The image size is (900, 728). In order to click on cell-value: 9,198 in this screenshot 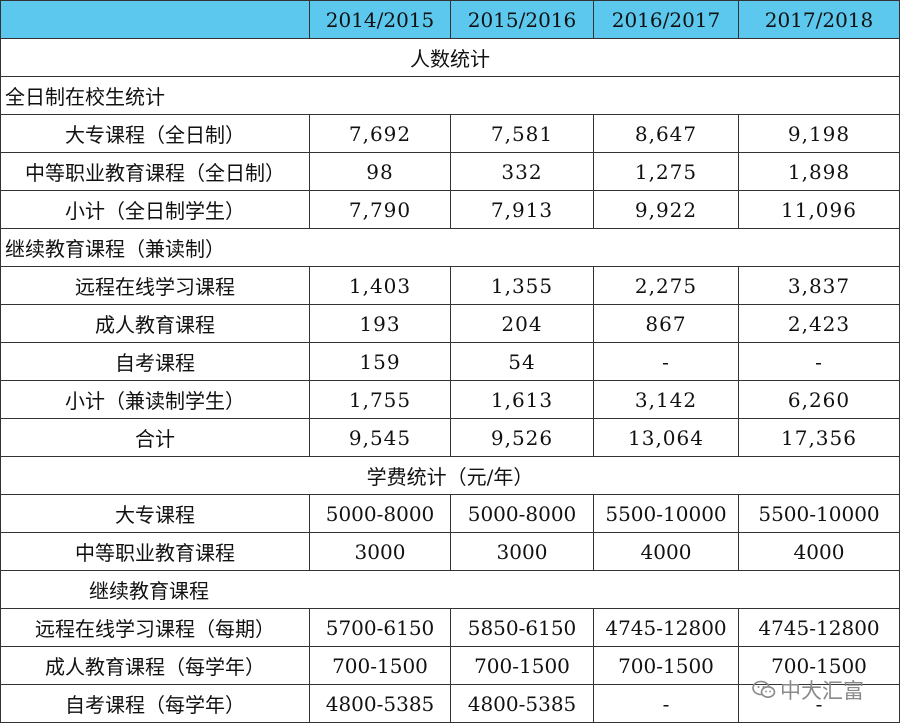, I will do `click(819, 133)`.